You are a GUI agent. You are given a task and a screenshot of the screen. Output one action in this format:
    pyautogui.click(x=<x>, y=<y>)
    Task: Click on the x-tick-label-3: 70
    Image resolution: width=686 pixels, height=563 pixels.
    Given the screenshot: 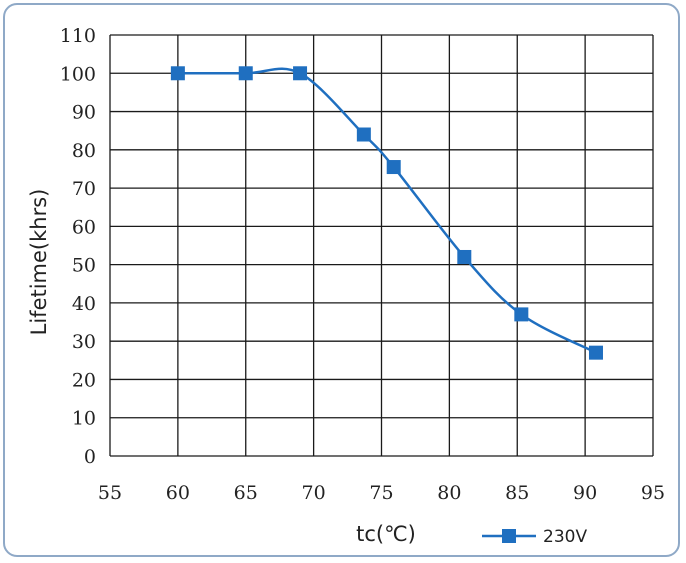 What is the action you would take?
    pyautogui.click(x=314, y=493)
    